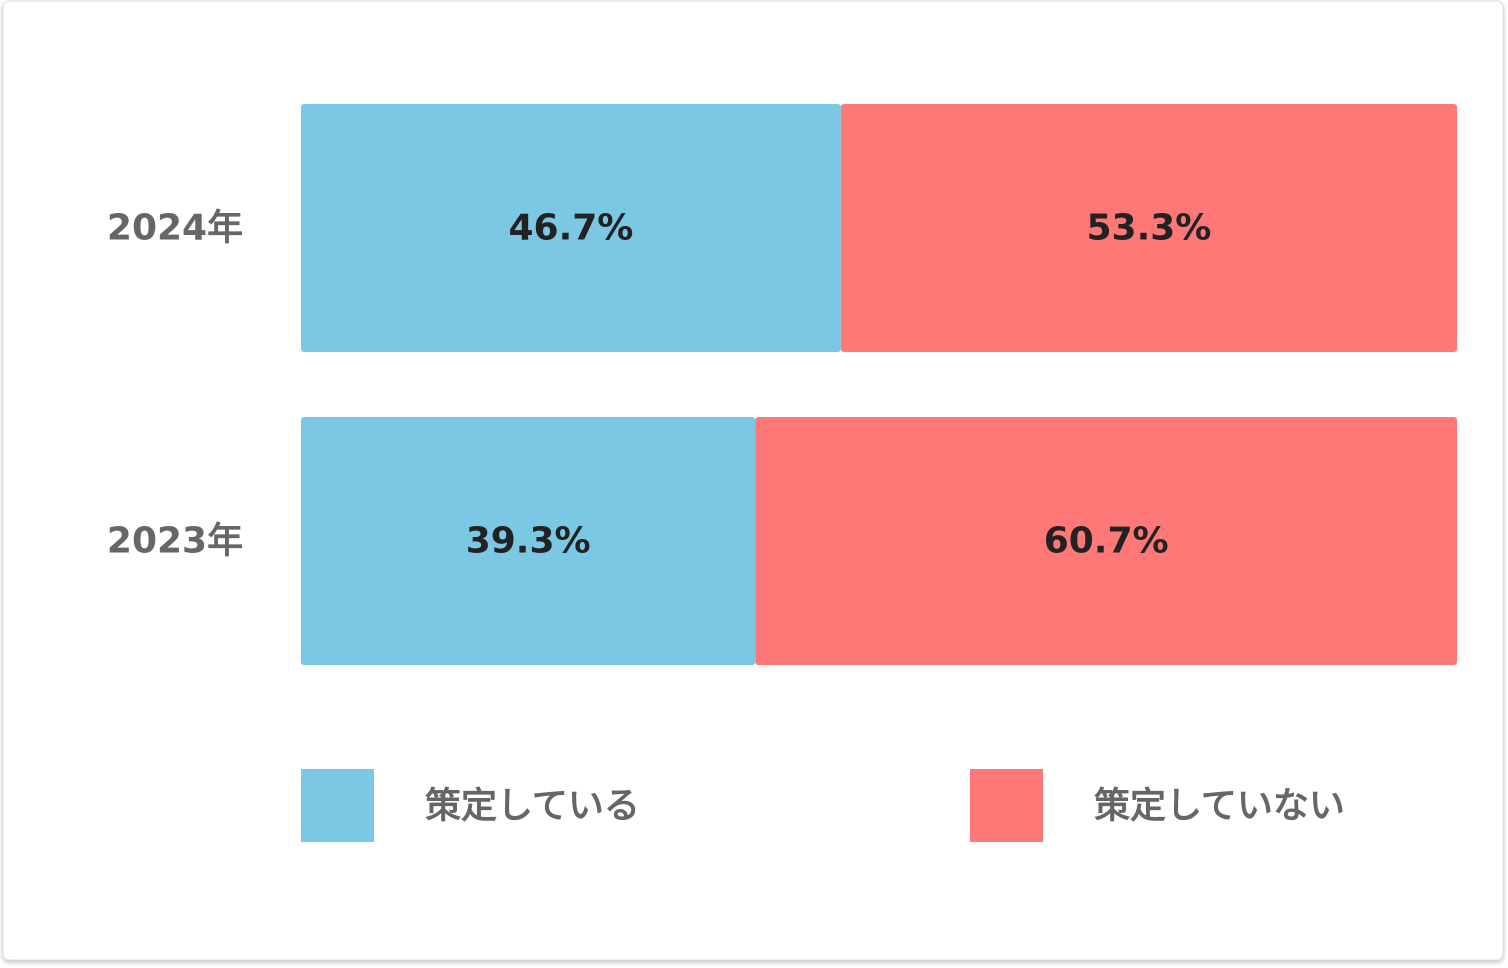 Image resolution: width=1508 pixels, height=968 pixels. I want to click on value-label: 46.7%, so click(570, 228).